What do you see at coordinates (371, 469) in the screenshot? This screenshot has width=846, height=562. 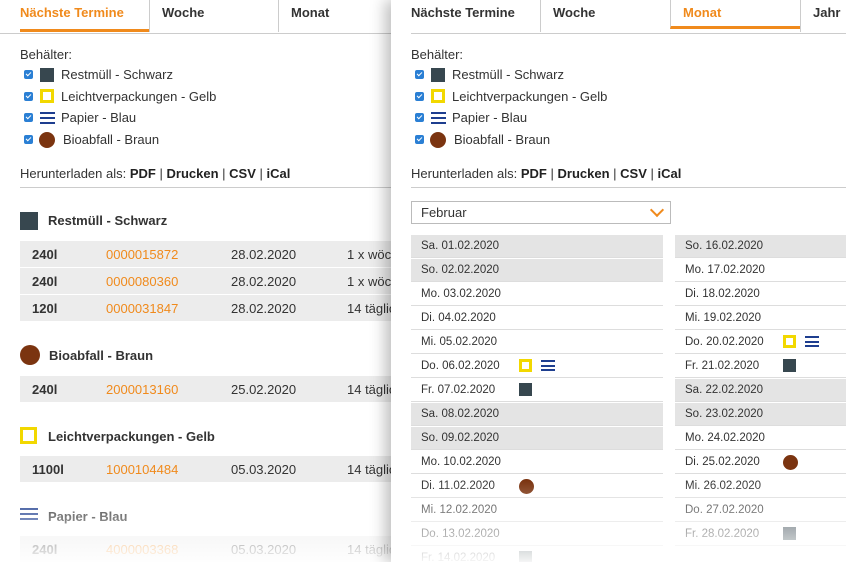 I see `frequency: 14 täglic` at bounding box center [371, 469].